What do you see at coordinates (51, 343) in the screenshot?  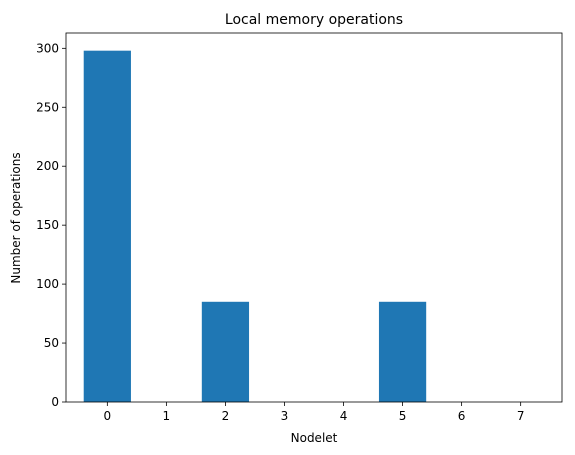 I see `y-tick-label-50: 50` at bounding box center [51, 343].